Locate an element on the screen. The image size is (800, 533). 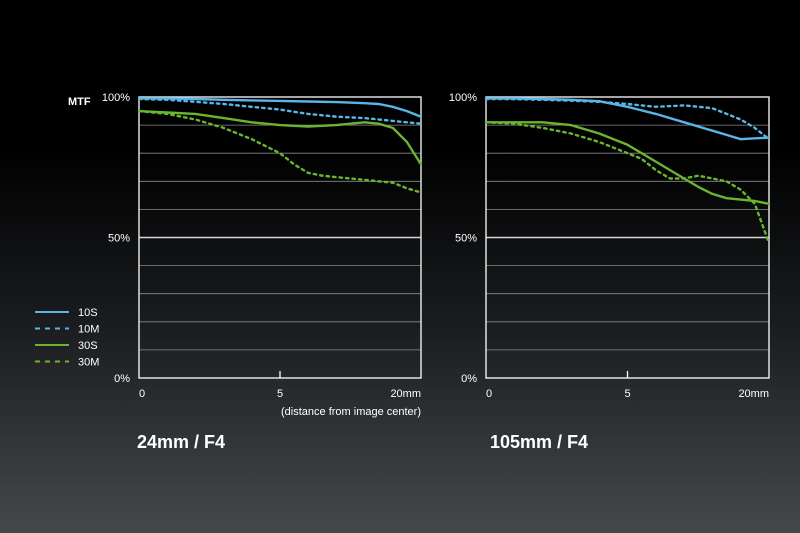
legend: 10S 10M 30S 30M is located at coordinates (67, 338).